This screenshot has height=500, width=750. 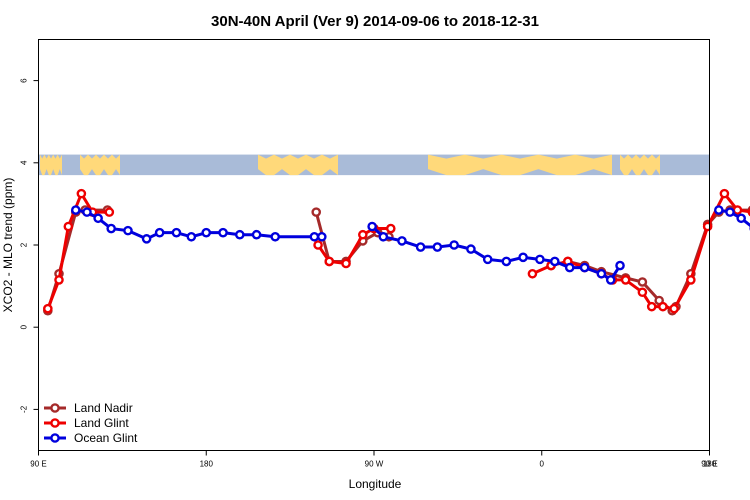 I want to click on legend-label-0: Land Nadir, so click(x=103, y=408).